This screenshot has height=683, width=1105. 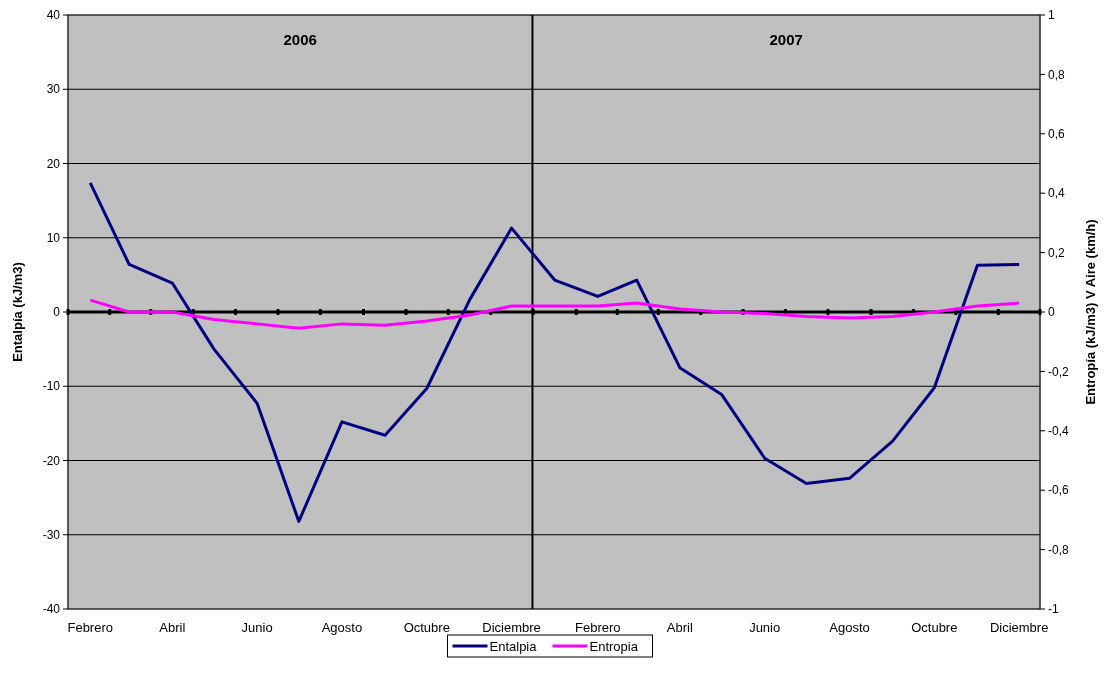 I want to click on y2-tick-label: -0,8, so click(x=1058, y=549).